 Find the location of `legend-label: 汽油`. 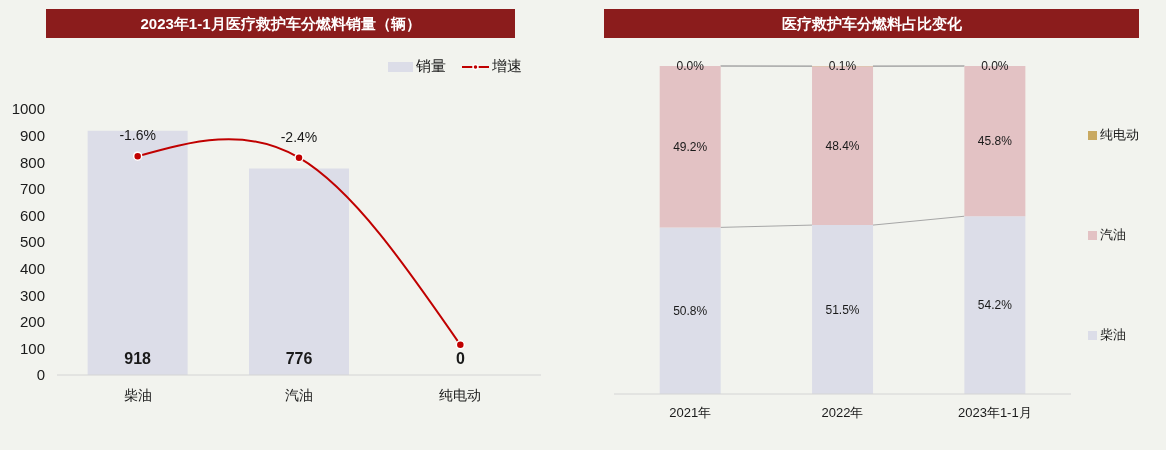

legend-label: 汽油 is located at coordinates (1113, 235).